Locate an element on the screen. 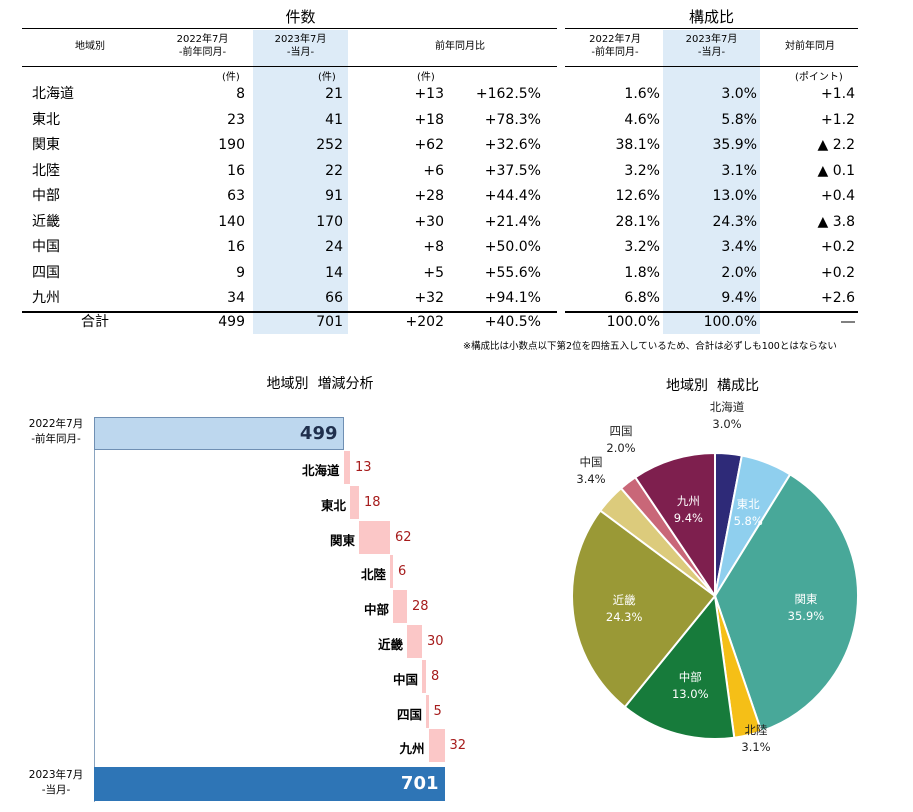 Image resolution: width=913 pixels, height=812 pixels. cell-curr: 14 is located at coordinates (334, 272).